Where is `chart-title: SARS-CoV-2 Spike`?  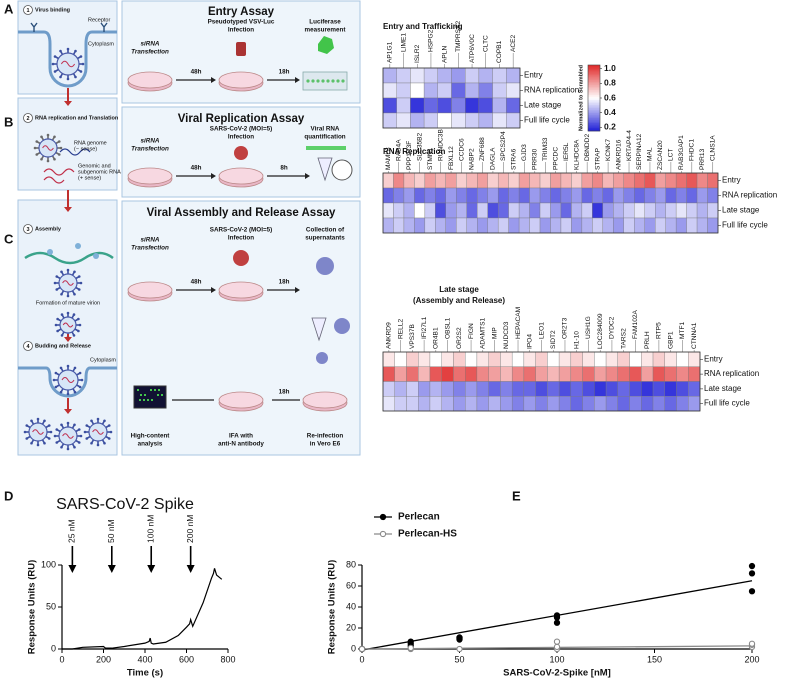 chart-title: SARS-CoV-2 Spike is located at coordinates (125, 504).